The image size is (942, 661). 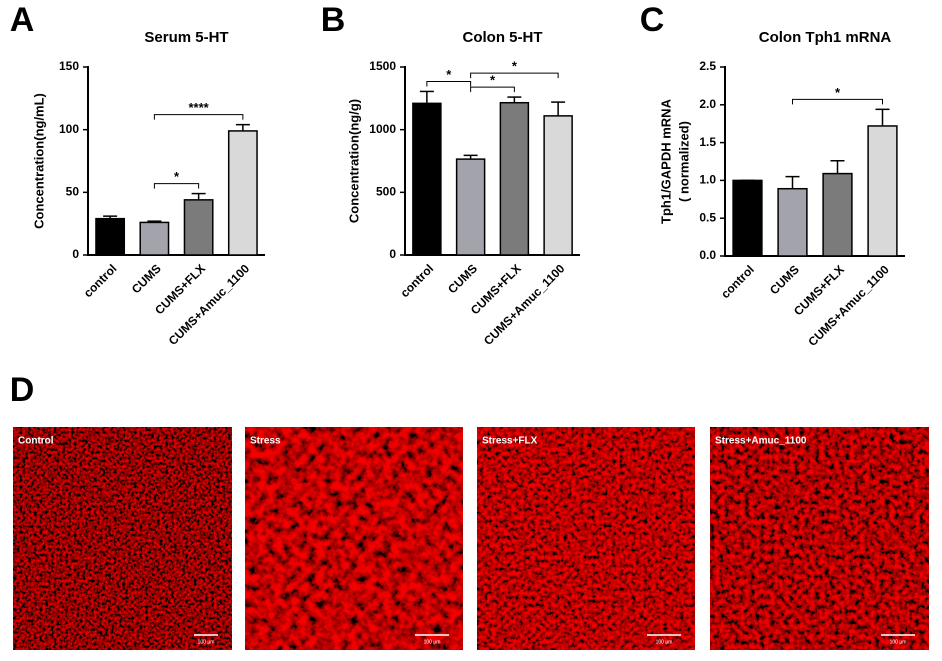 I want to click on y-tick-label: 1000, so click(x=382, y=129).